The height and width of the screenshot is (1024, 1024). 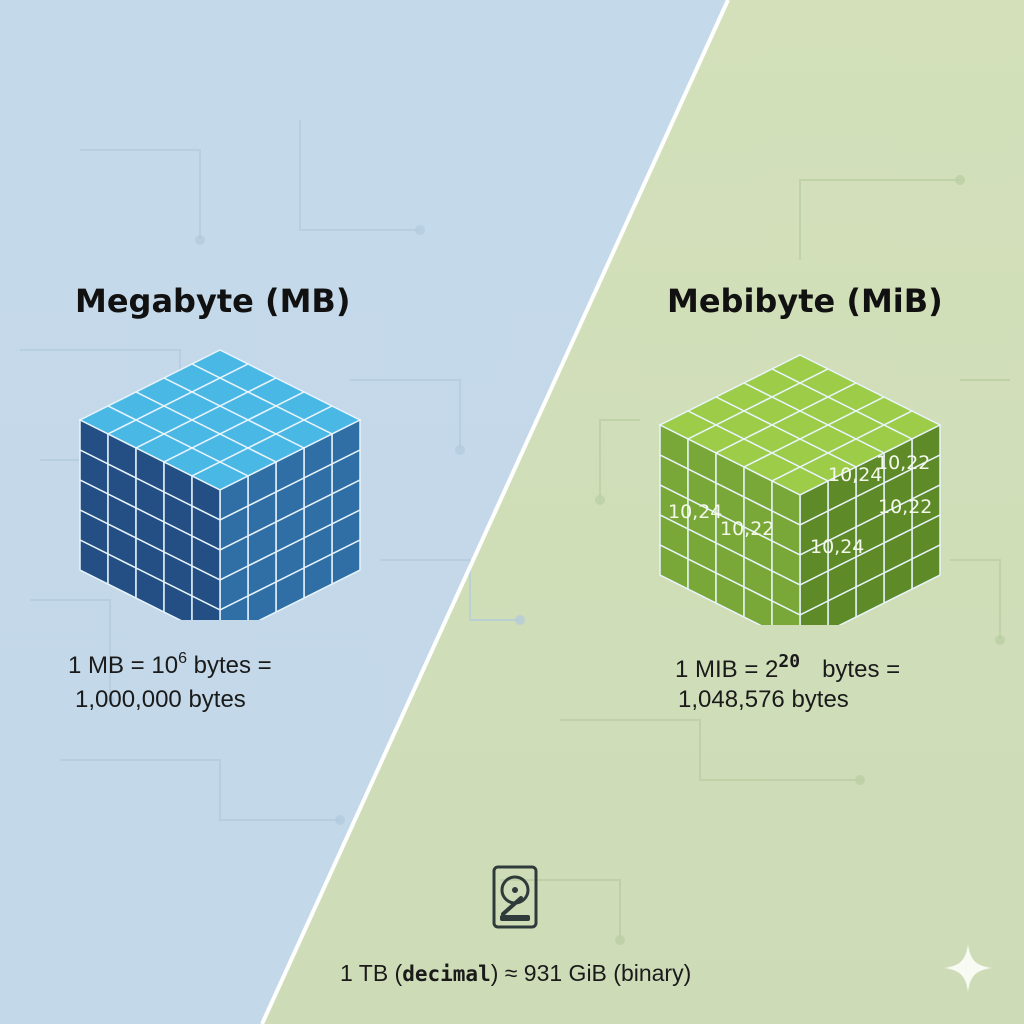 What do you see at coordinates (170, 664) in the screenshot?
I see `megabyte-equation: 1 MB = 106 bytes =` at bounding box center [170, 664].